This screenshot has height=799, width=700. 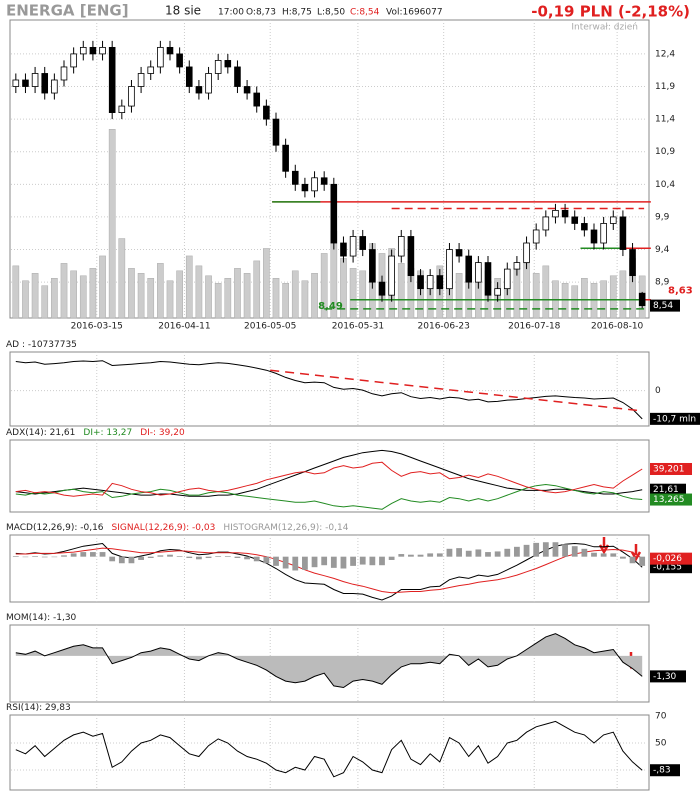 I want to click on change: -0,19 PLN (-2,18%), so click(x=610, y=12).